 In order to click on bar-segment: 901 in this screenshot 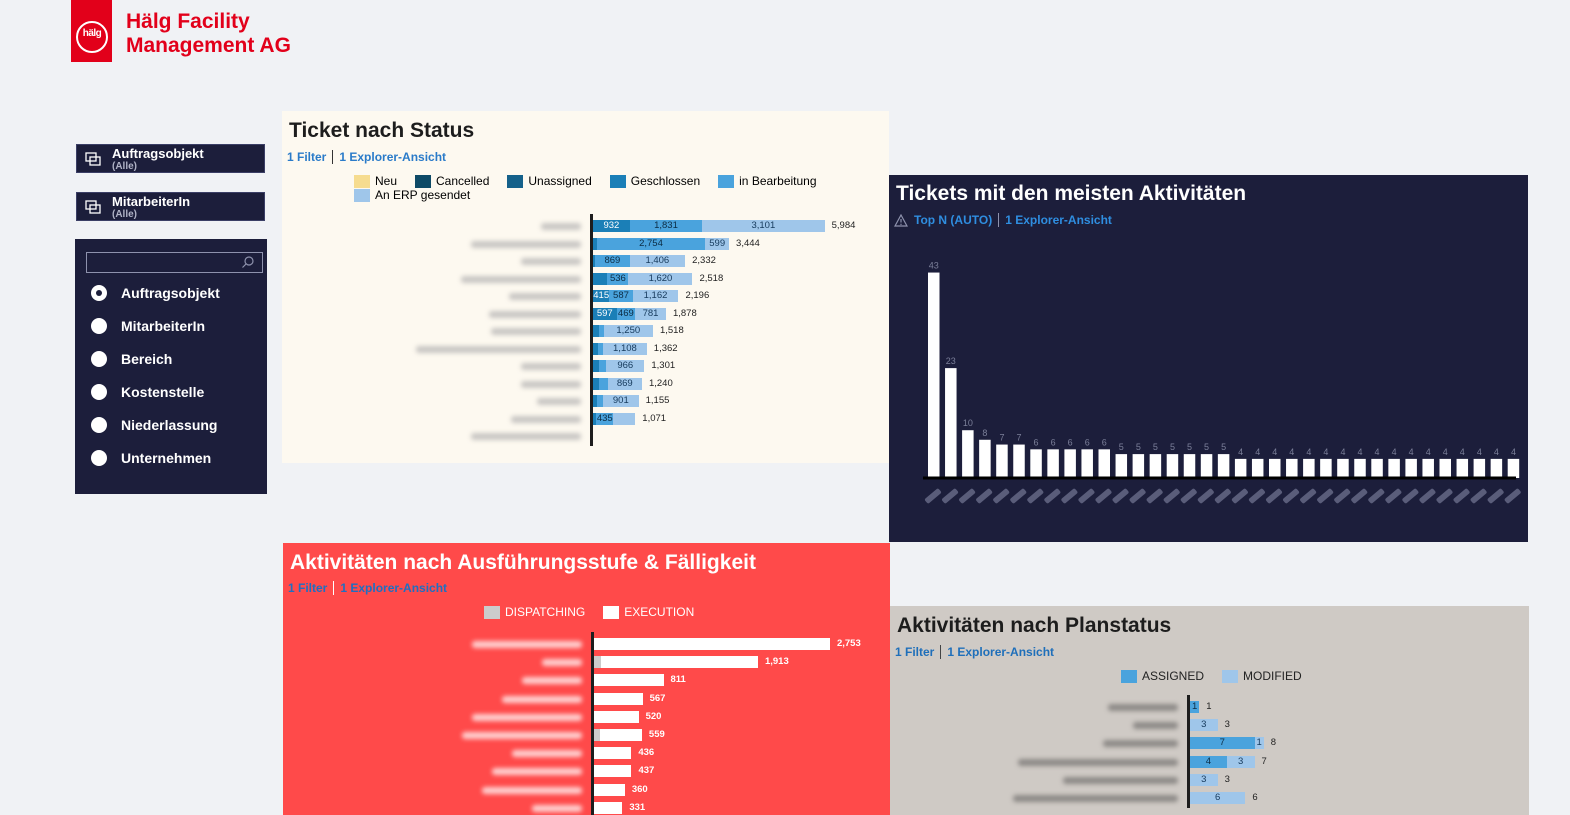, I will do `click(621, 401)`.